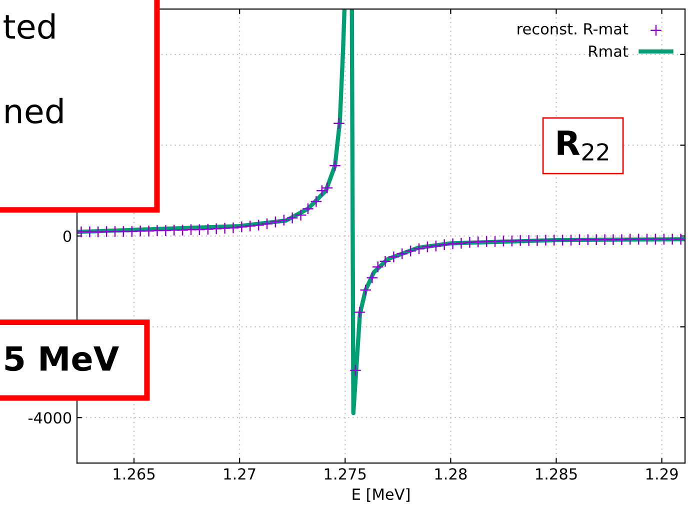 The width and height of the screenshot is (690, 530). Describe the element at coordinates (381, 495) in the screenshot. I see `x-axis-title: E [MeV]` at that location.